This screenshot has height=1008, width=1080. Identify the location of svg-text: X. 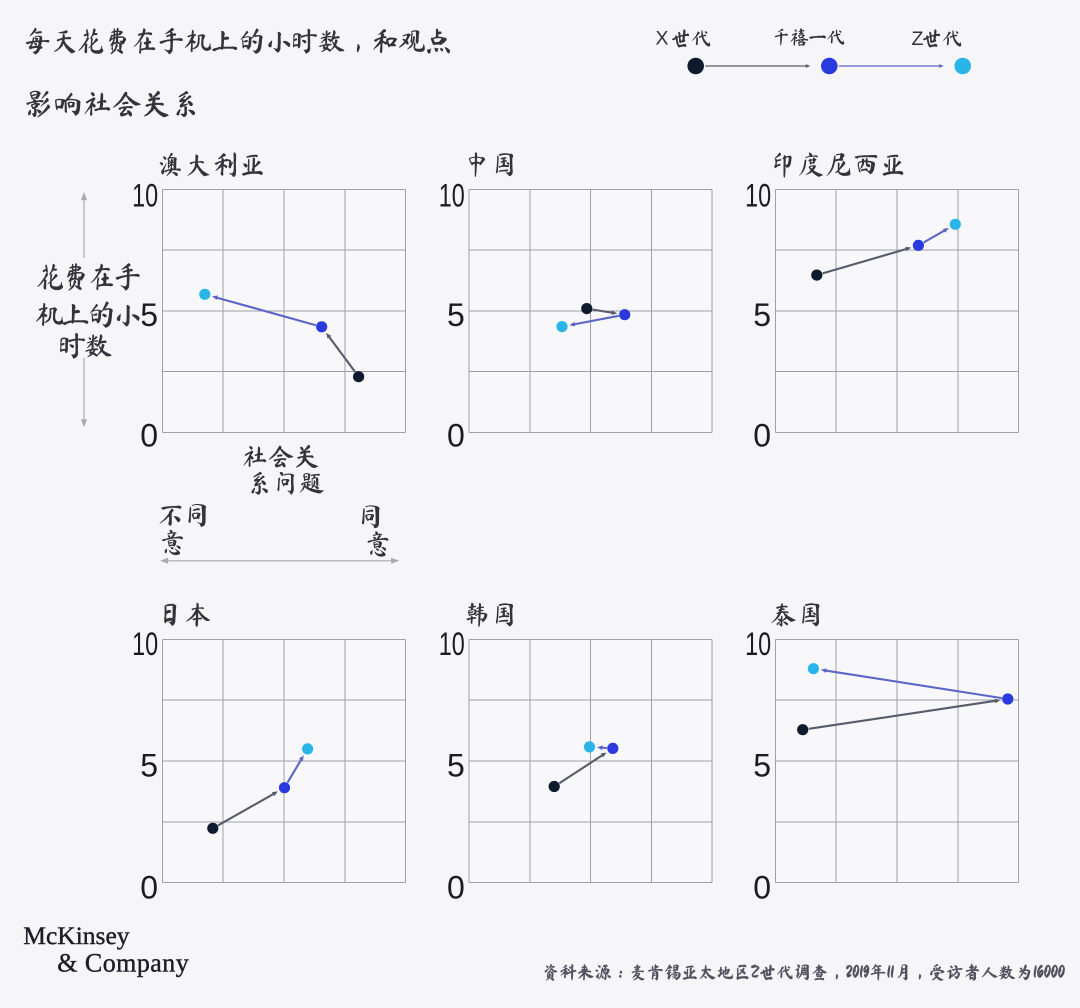
(662, 38).